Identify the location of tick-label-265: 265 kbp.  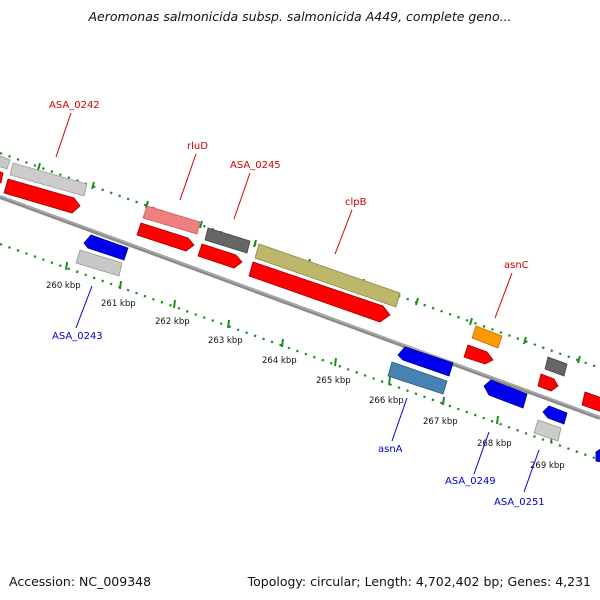
(333, 381).